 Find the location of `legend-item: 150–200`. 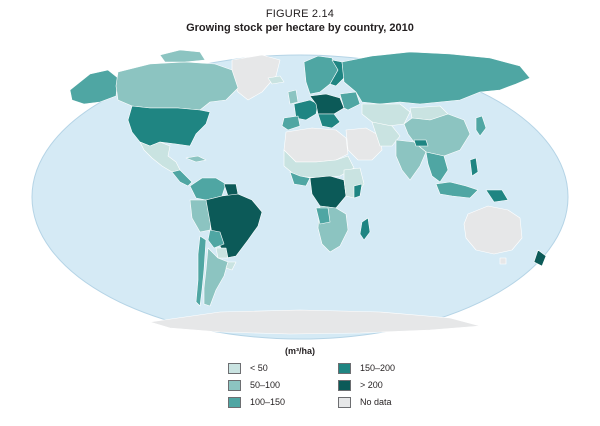

legend-item: 150–200 is located at coordinates (366, 368).